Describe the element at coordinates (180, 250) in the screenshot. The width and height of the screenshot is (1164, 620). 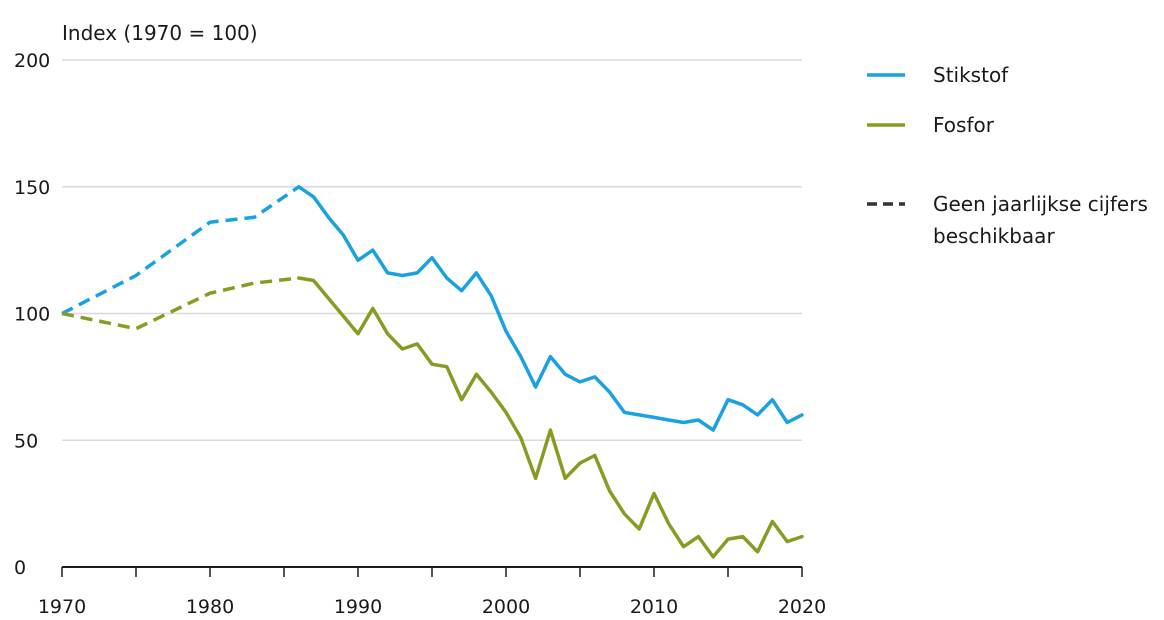
I see `series-stikstof-estimated-line` at that location.